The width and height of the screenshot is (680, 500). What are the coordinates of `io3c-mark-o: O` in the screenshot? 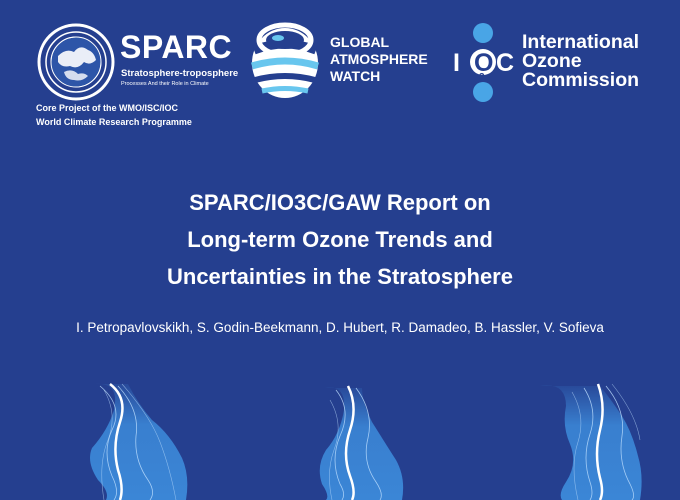 It's located at (483, 63).